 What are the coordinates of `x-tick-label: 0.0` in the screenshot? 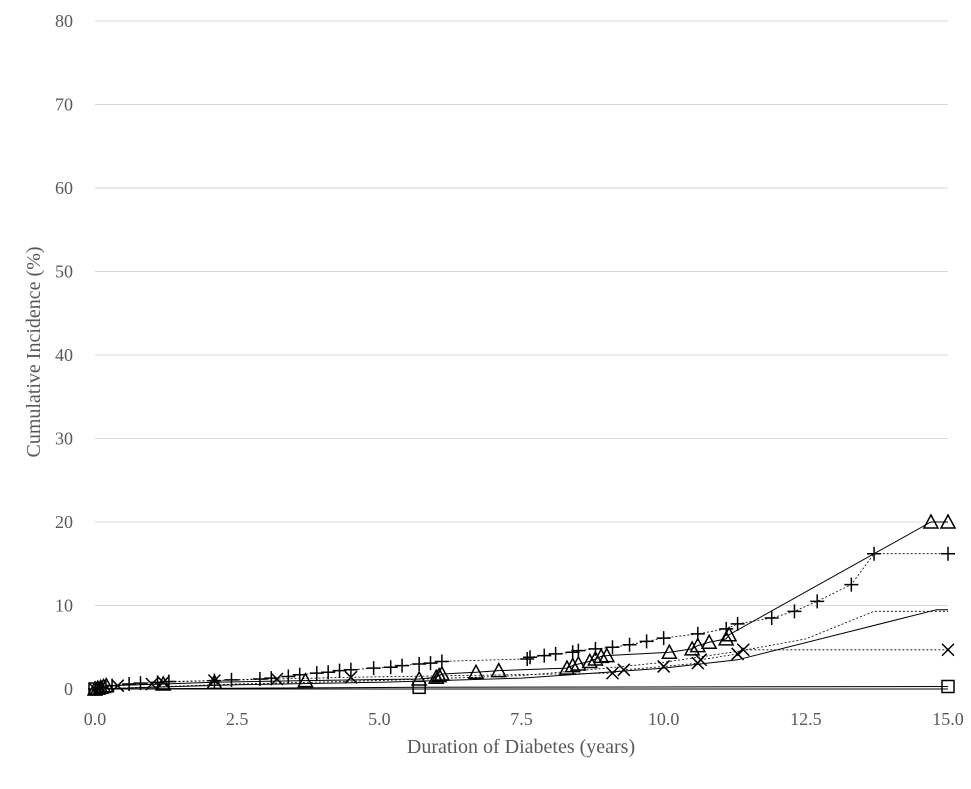 It's located at (95, 719).